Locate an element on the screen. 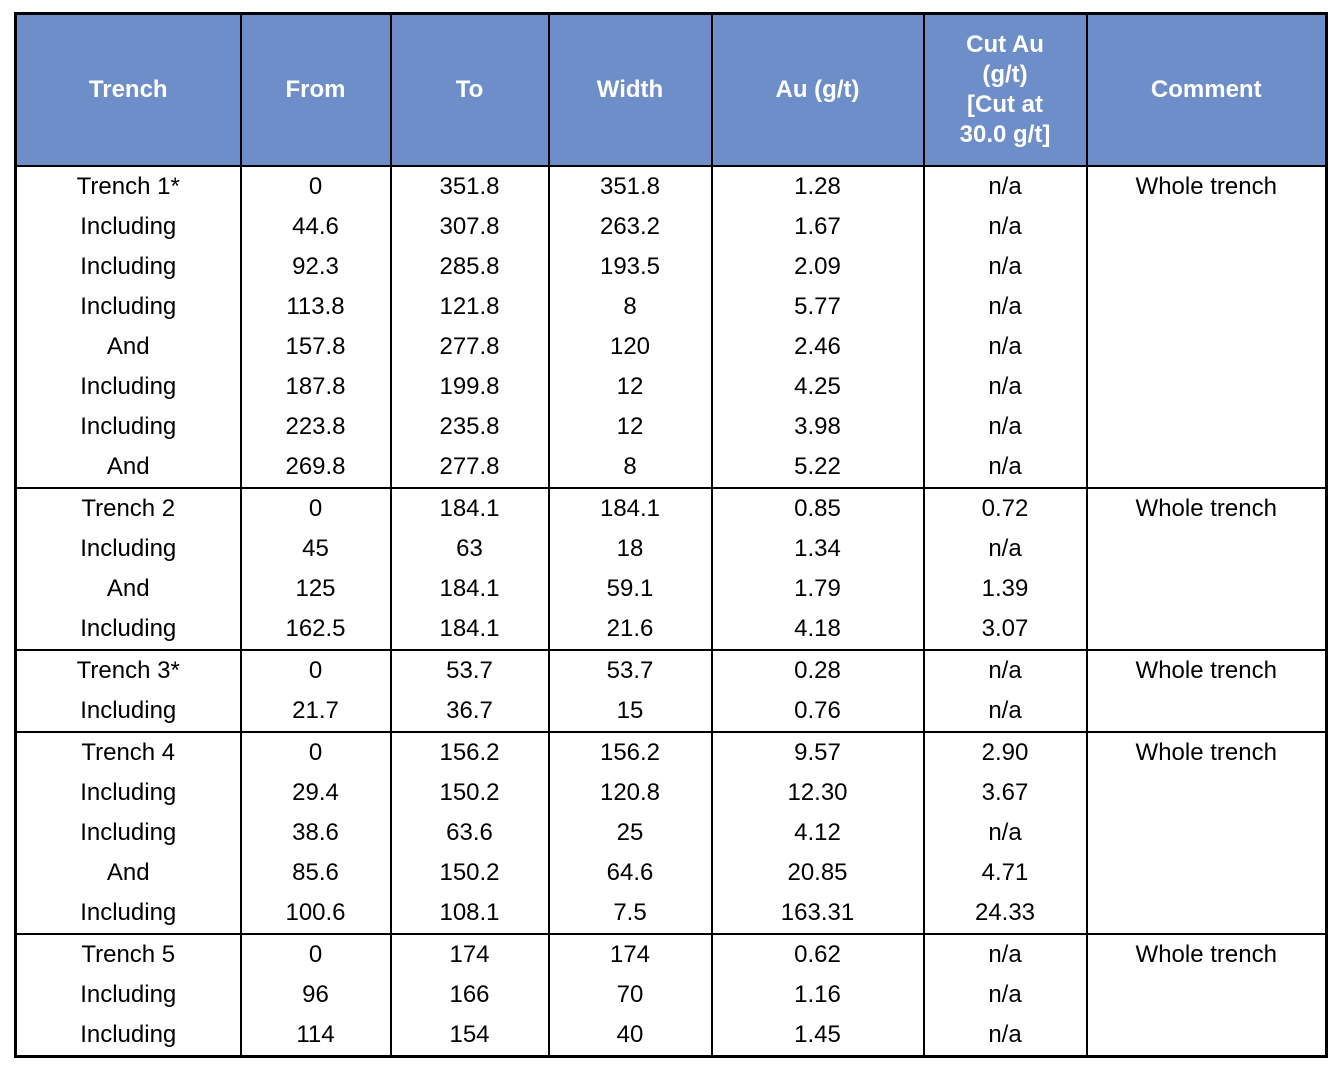 The width and height of the screenshot is (1339, 1070). cell-au: 2.09 is located at coordinates (817, 267).